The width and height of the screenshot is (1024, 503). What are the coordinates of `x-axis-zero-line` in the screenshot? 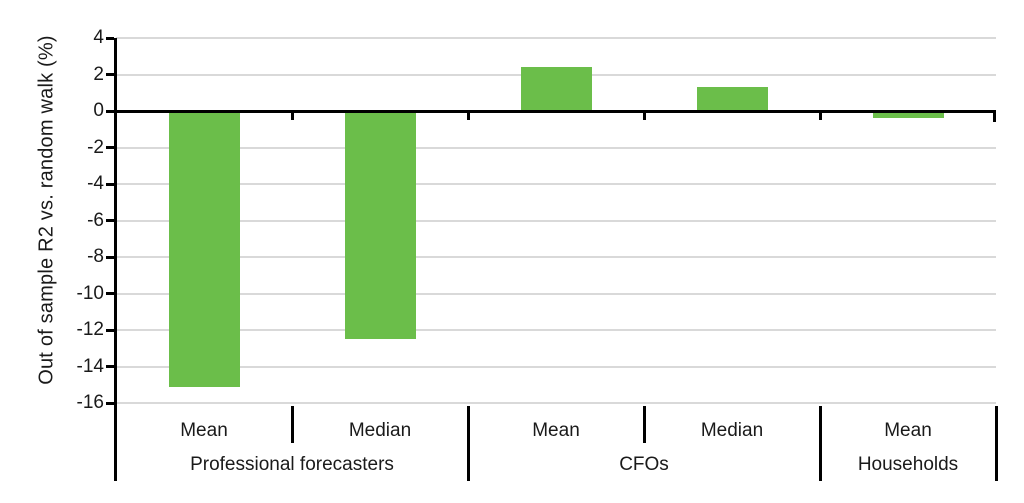 It's located at (556, 111).